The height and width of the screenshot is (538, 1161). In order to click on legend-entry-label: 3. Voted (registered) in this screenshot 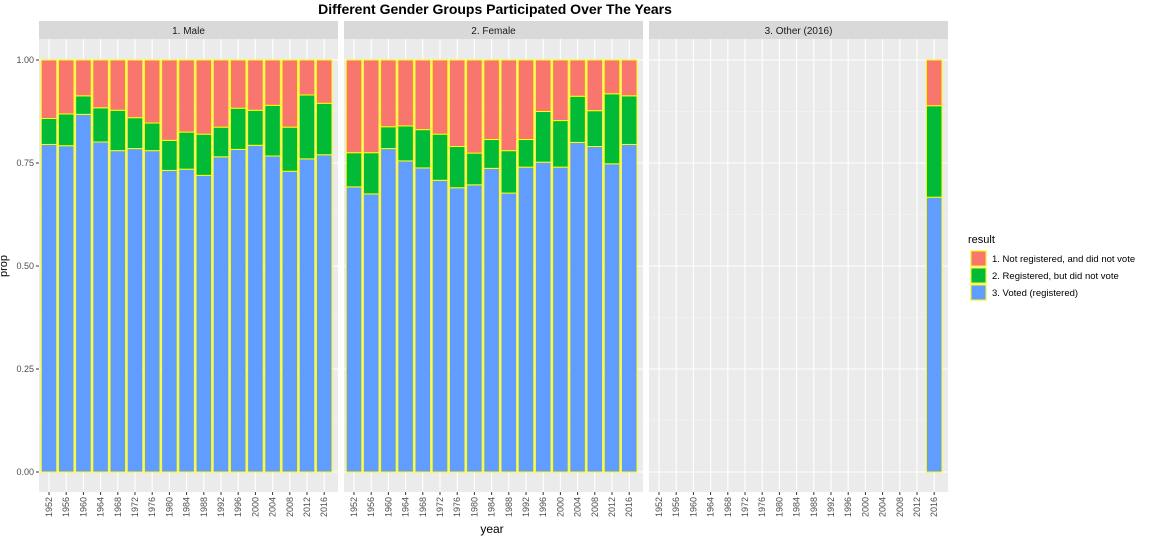, I will do `click(1035, 293)`.